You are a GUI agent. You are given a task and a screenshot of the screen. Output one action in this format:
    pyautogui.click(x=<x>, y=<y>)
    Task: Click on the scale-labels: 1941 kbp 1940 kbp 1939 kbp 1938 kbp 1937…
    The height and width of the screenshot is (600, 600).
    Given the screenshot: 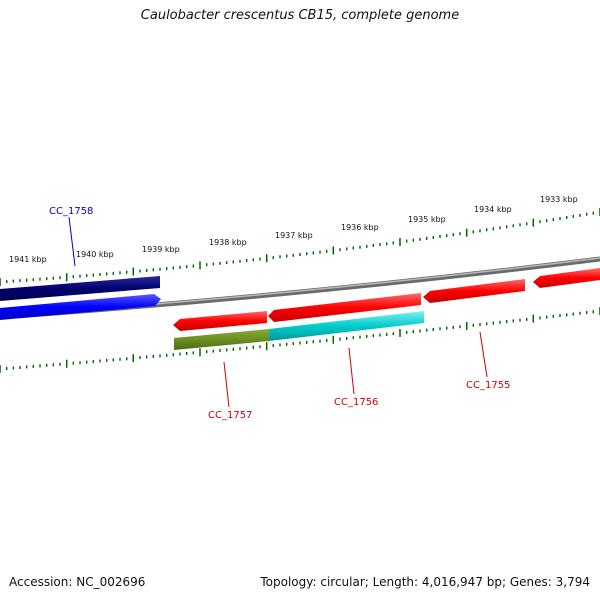 What is the action you would take?
    pyautogui.click(x=293, y=229)
    